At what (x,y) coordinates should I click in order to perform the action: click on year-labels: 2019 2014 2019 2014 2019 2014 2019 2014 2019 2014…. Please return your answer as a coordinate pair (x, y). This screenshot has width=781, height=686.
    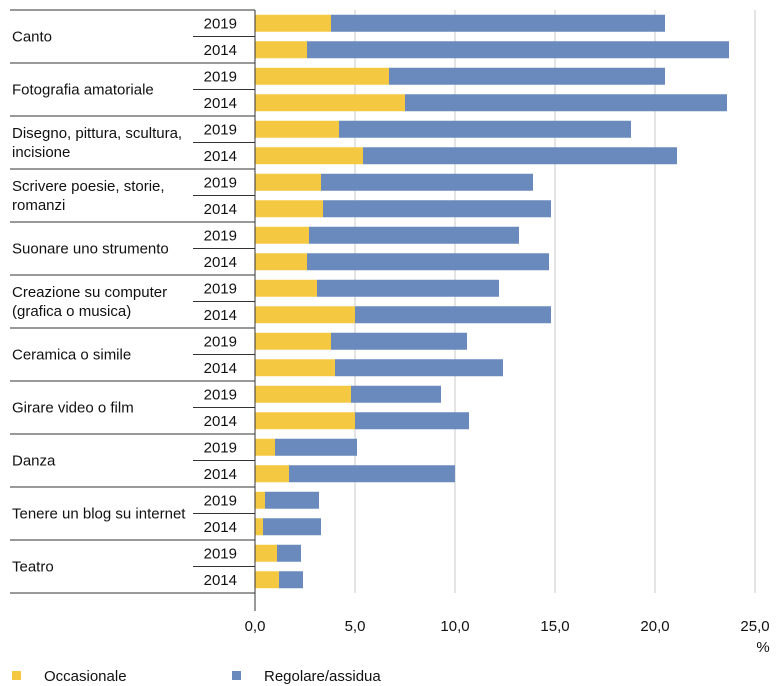
    Looking at the image, I should click on (220, 302).